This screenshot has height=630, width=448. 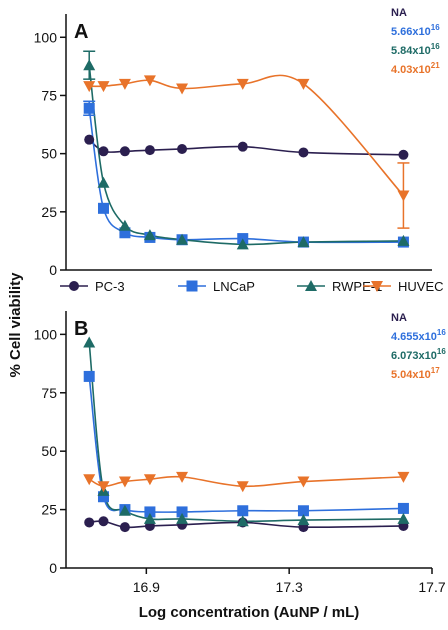 I want to click on legend-label: LNCaP, so click(x=234, y=286).